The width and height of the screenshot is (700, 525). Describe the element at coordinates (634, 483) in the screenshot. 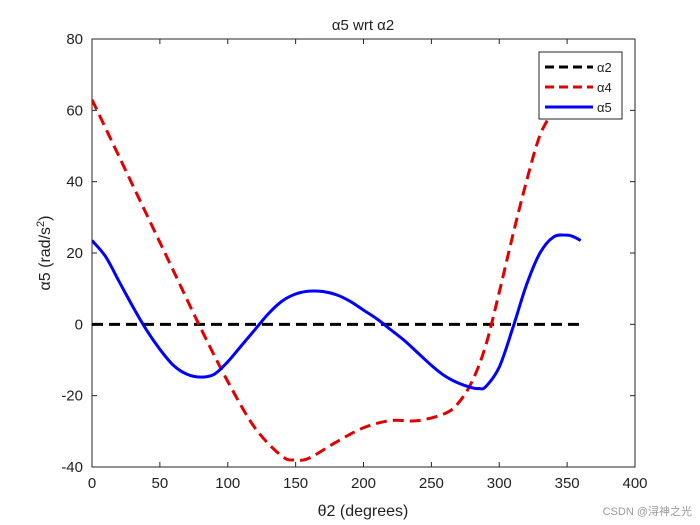

I see `x-tick-label: 400` at that location.